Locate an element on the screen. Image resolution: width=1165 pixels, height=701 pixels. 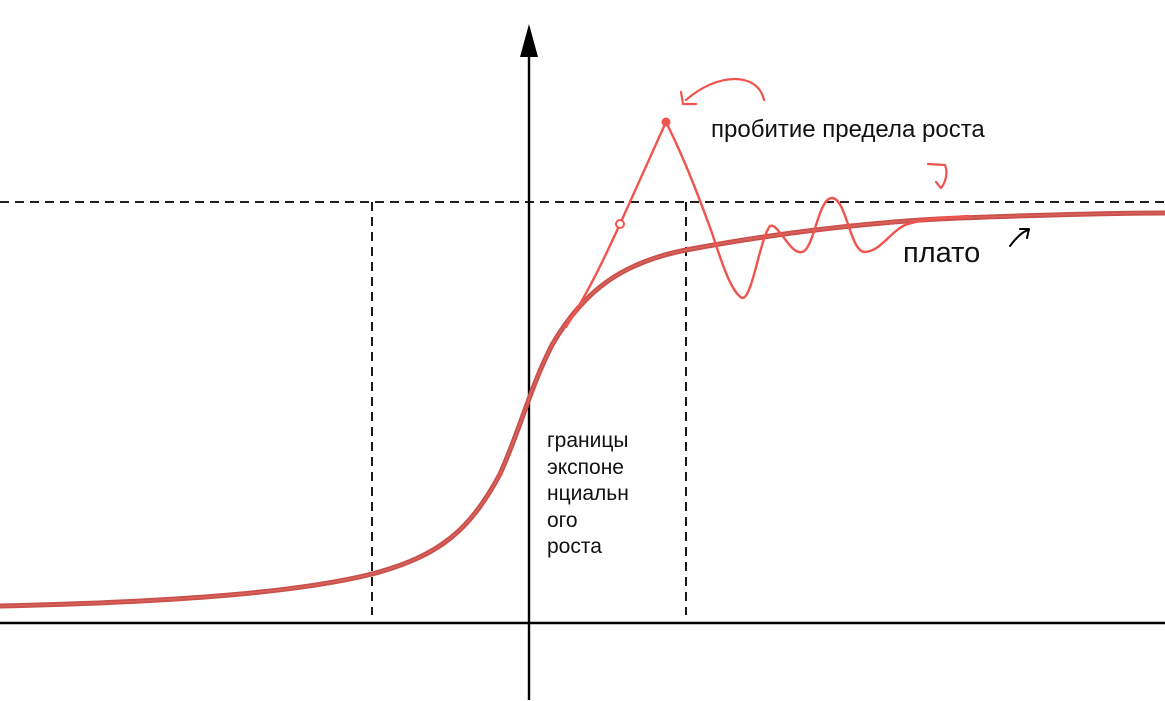
peak-marker is located at coordinates (666, 122).